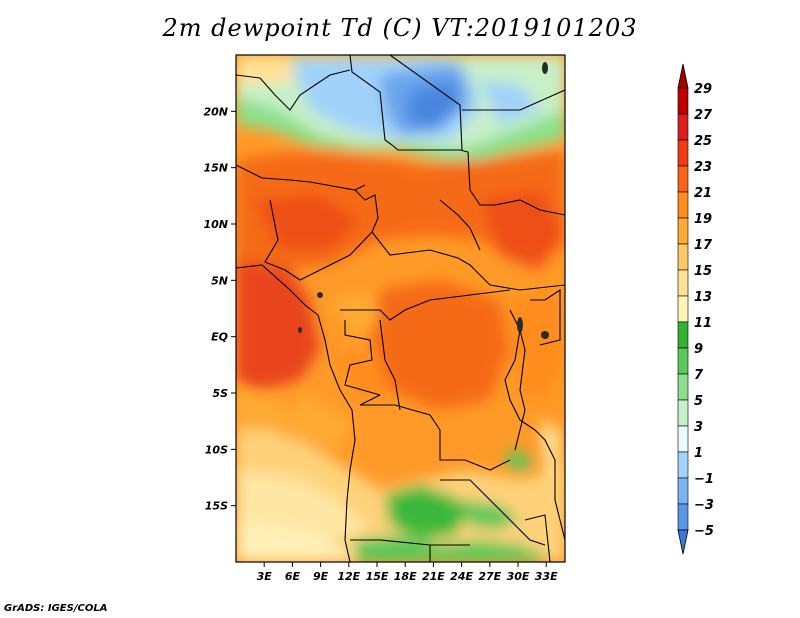 The image size is (800, 618). What do you see at coordinates (699, 375) in the screenshot?
I see `colorbar-label: 7` at bounding box center [699, 375].